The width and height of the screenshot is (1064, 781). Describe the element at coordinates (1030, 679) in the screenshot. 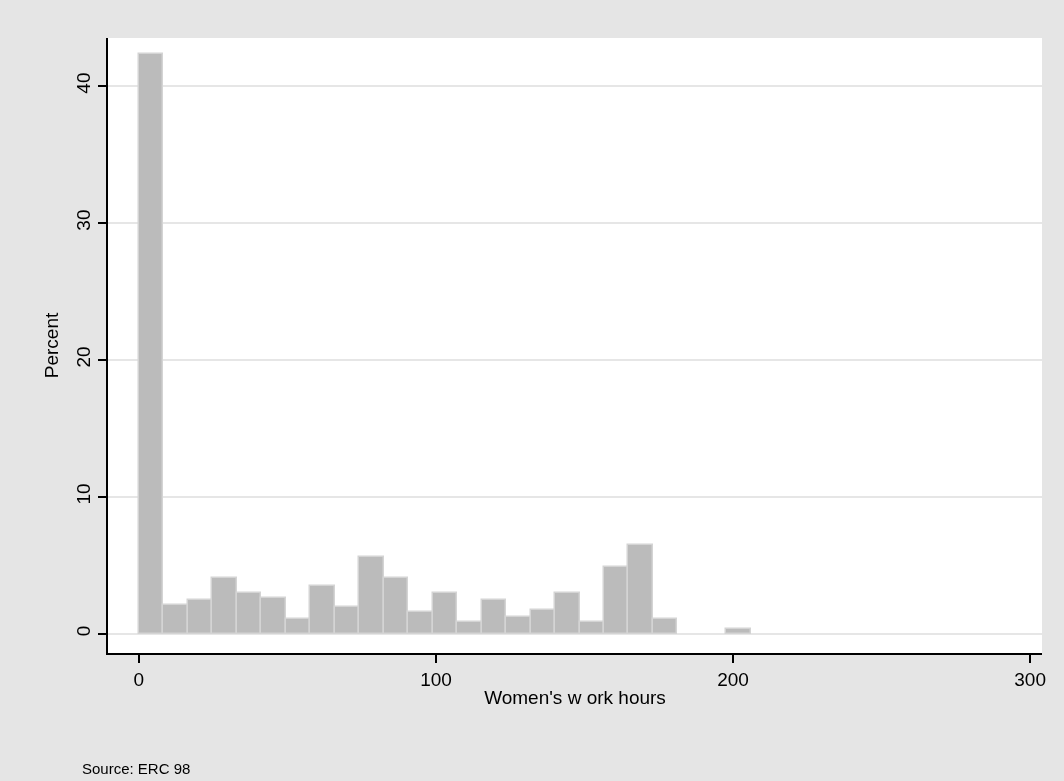

I see `x-tick-label: 300` at that location.